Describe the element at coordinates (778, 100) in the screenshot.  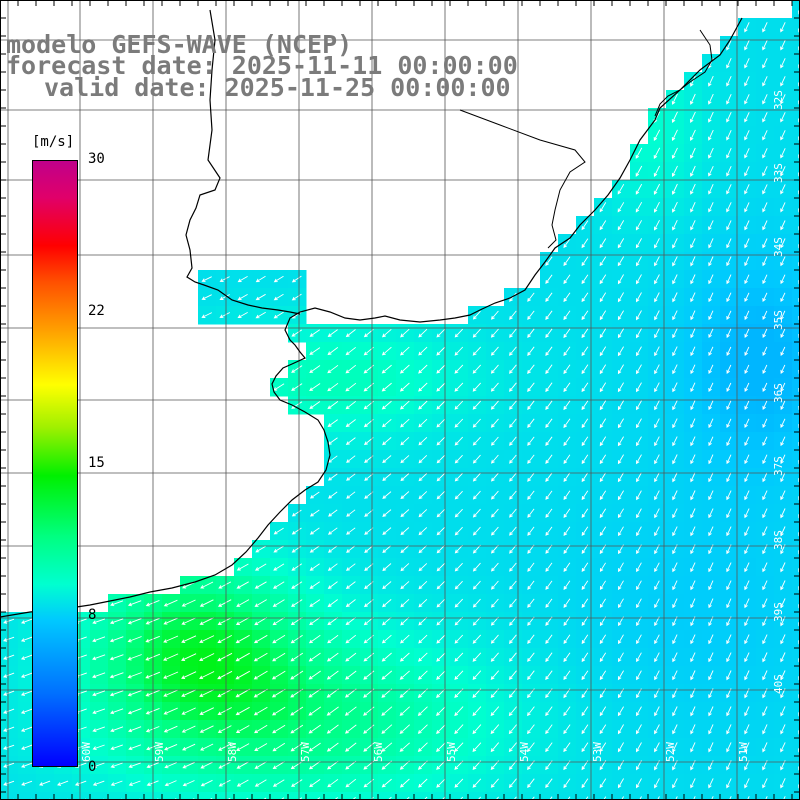
I see `latitude-label: 32S` at that location.